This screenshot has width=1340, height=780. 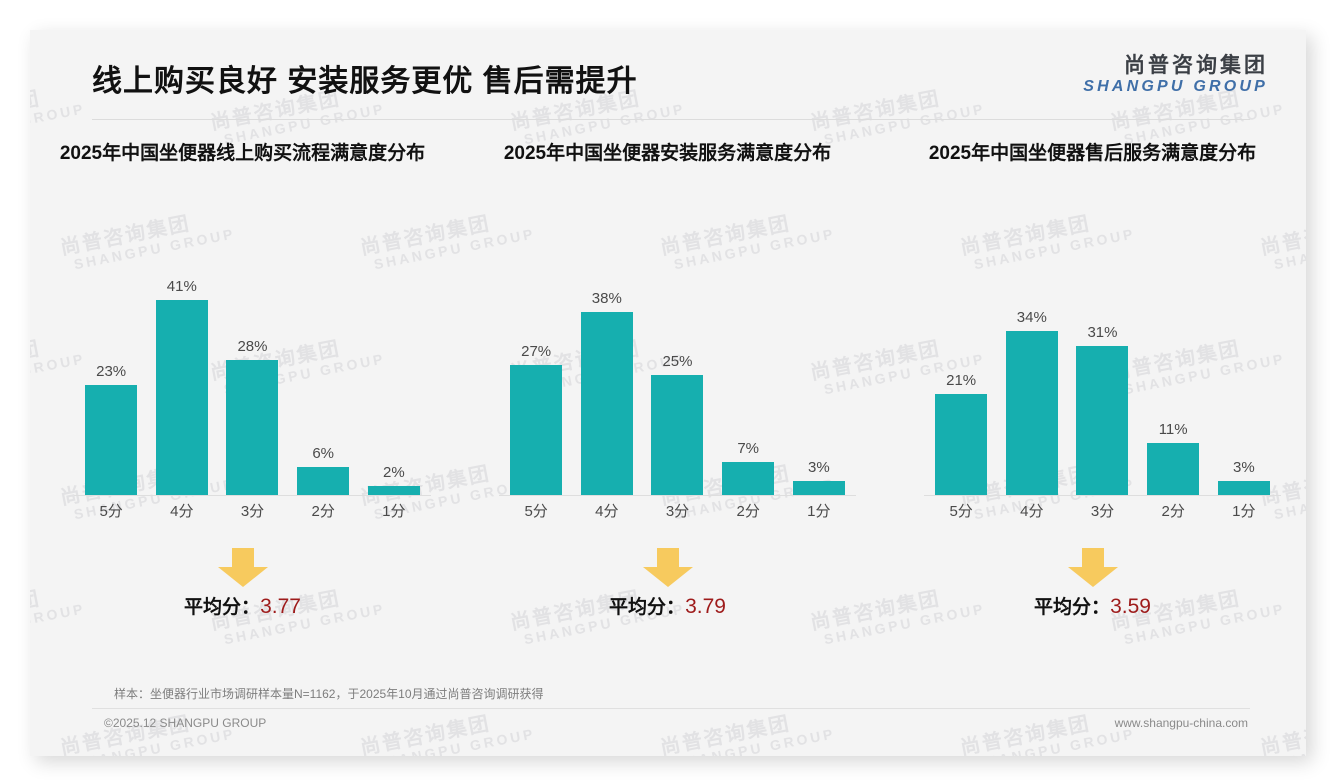 What do you see at coordinates (1092, 153) in the screenshot?
I see `chart-title: 2025年中国坐便器售后服务满意度分布` at bounding box center [1092, 153].